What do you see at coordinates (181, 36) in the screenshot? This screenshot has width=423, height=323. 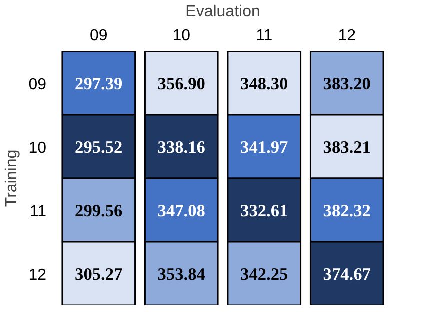 I see `x-tick-label: 10` at bounding box center [181, 36].